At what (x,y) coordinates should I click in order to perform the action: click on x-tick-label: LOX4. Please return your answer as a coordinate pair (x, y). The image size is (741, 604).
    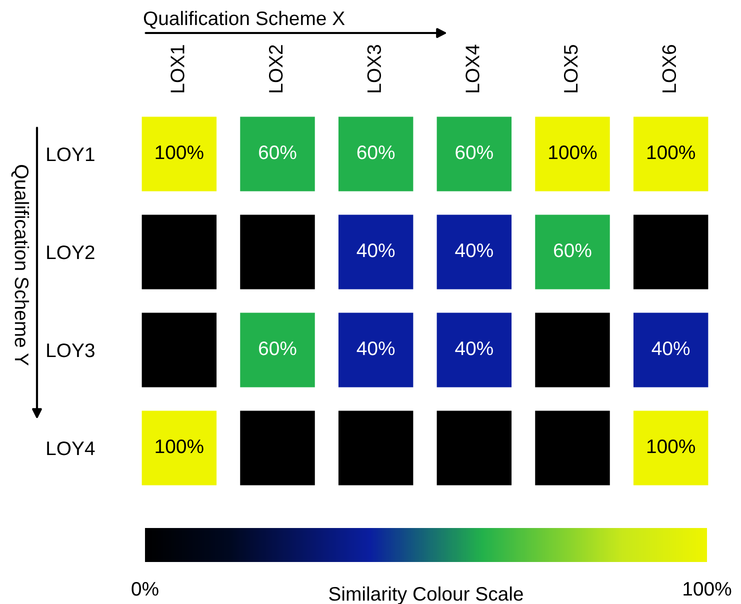
    Looking at the image, I should click on (473, 68).